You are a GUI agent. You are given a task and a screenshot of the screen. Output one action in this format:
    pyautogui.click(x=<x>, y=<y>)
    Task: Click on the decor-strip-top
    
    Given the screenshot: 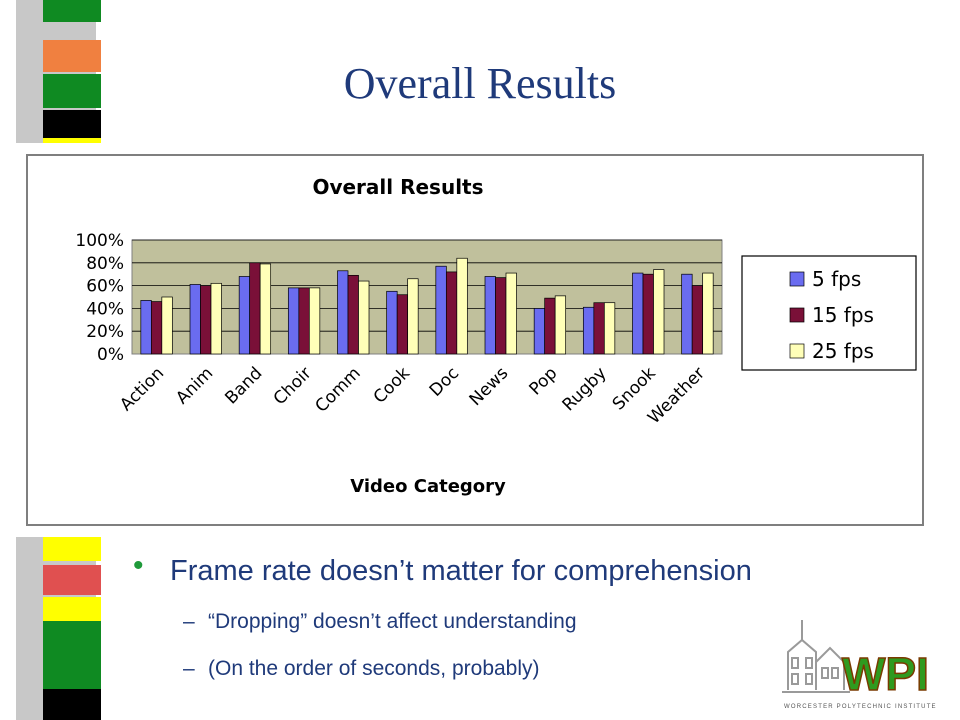 What is the action you would take?
    pyautogui.click(x=58, y=71)
    